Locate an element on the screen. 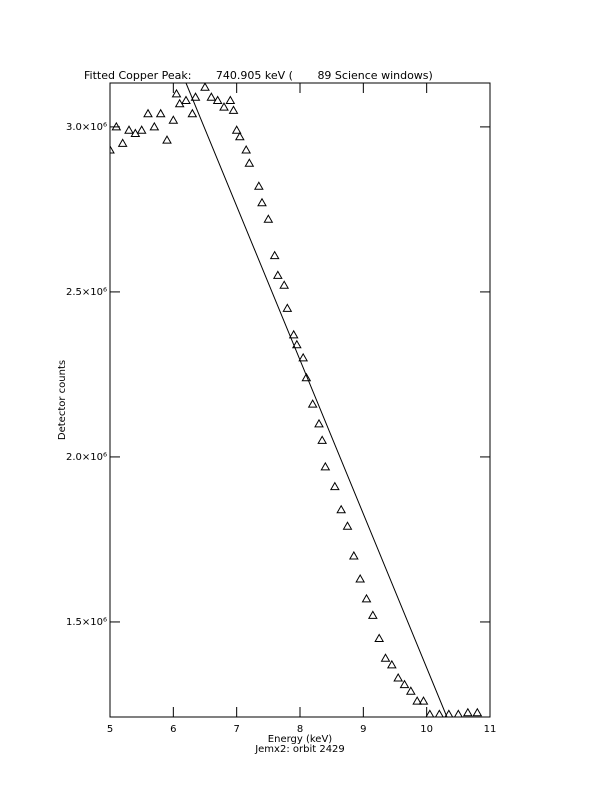  y-tick-label: 1.5×10⁶ is located at coordinates (86, 622).